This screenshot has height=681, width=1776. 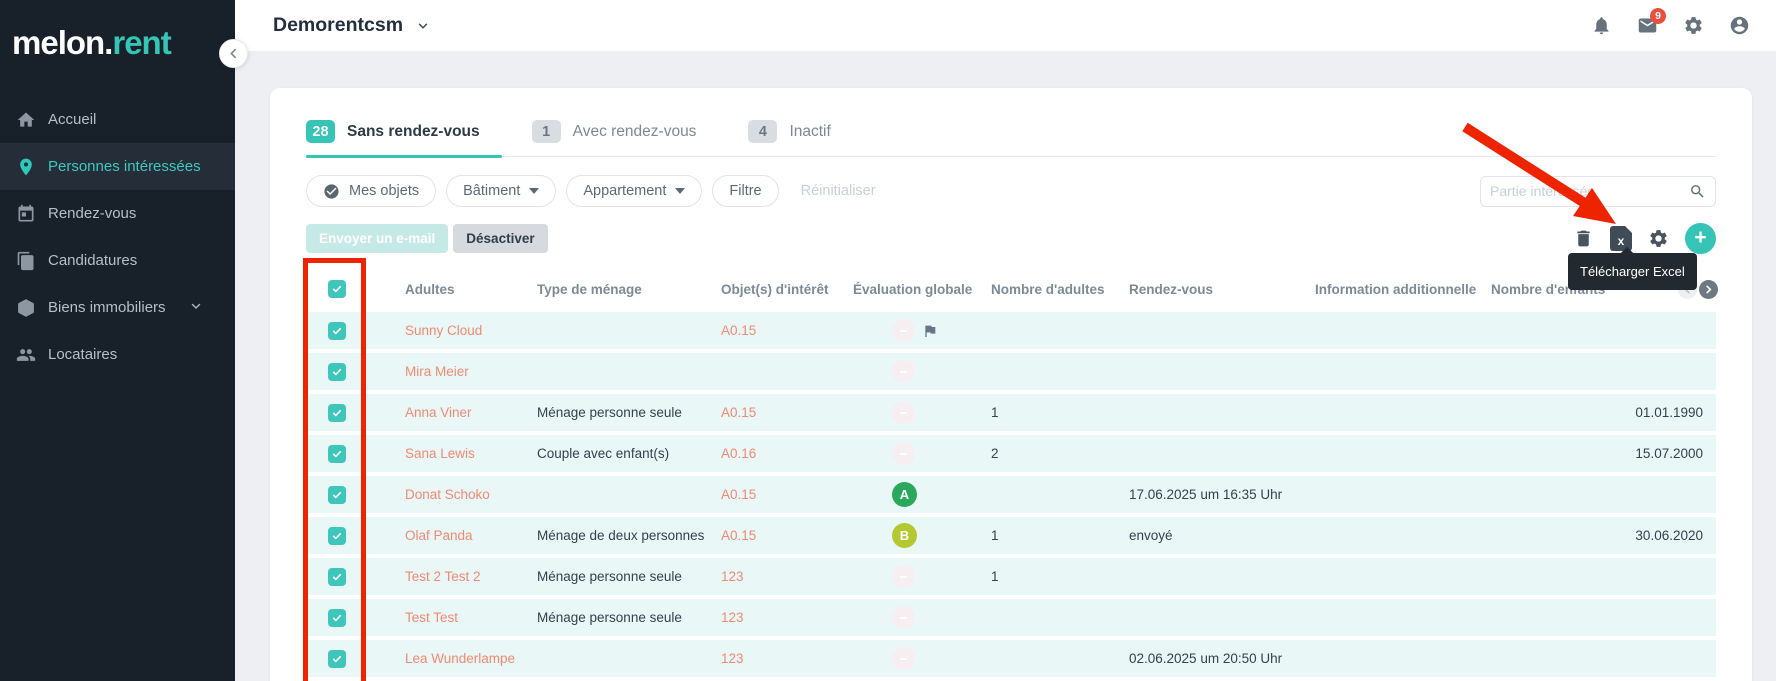 What do you see at coordinates (443, 576) in the screenshot?
I see `person-name-link: Test 2 Test 2` at bounding box center [443, 576].